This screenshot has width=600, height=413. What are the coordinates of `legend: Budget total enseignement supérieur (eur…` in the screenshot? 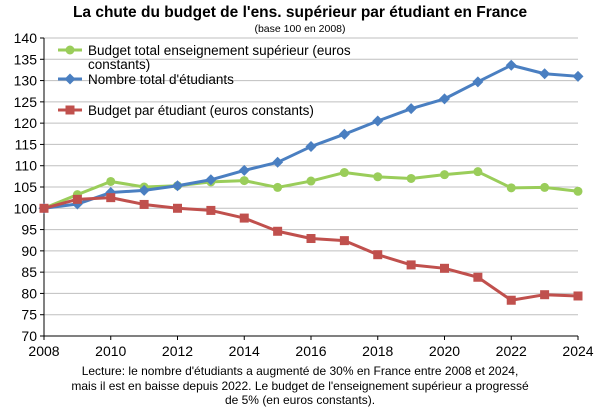 It's located at (204, 80).